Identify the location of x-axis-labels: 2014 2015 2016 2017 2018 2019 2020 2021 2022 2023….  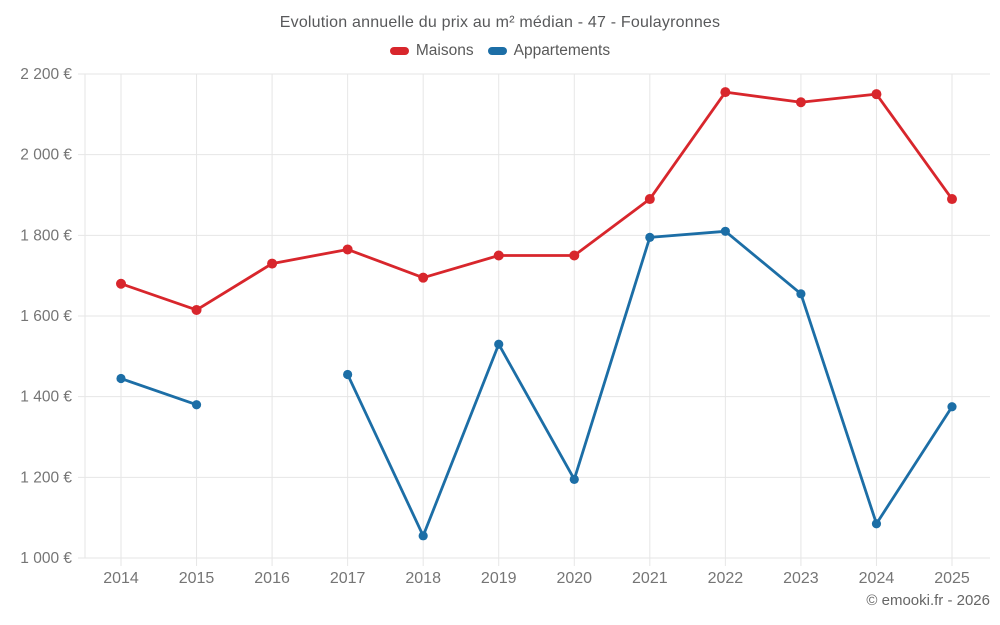
(536, 578).